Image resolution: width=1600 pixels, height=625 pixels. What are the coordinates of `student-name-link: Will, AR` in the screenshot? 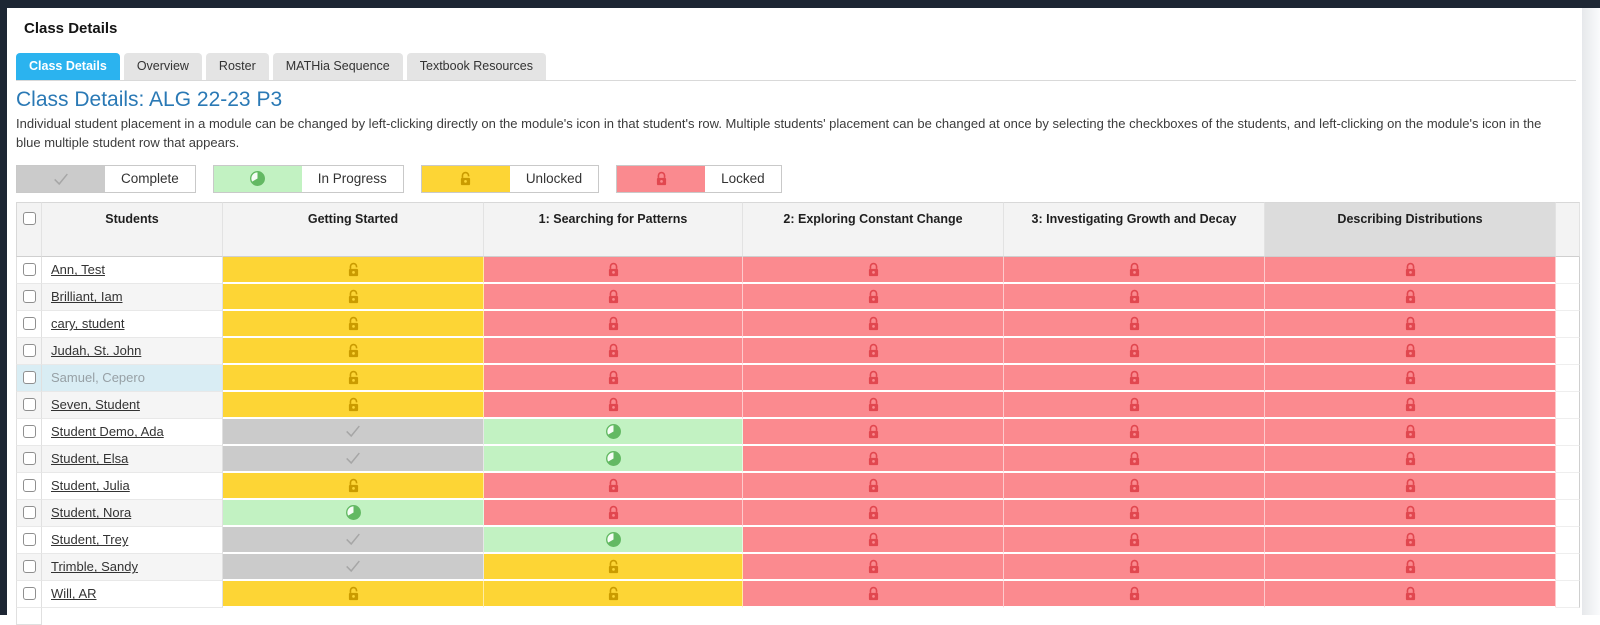 It's located at (74, 594).